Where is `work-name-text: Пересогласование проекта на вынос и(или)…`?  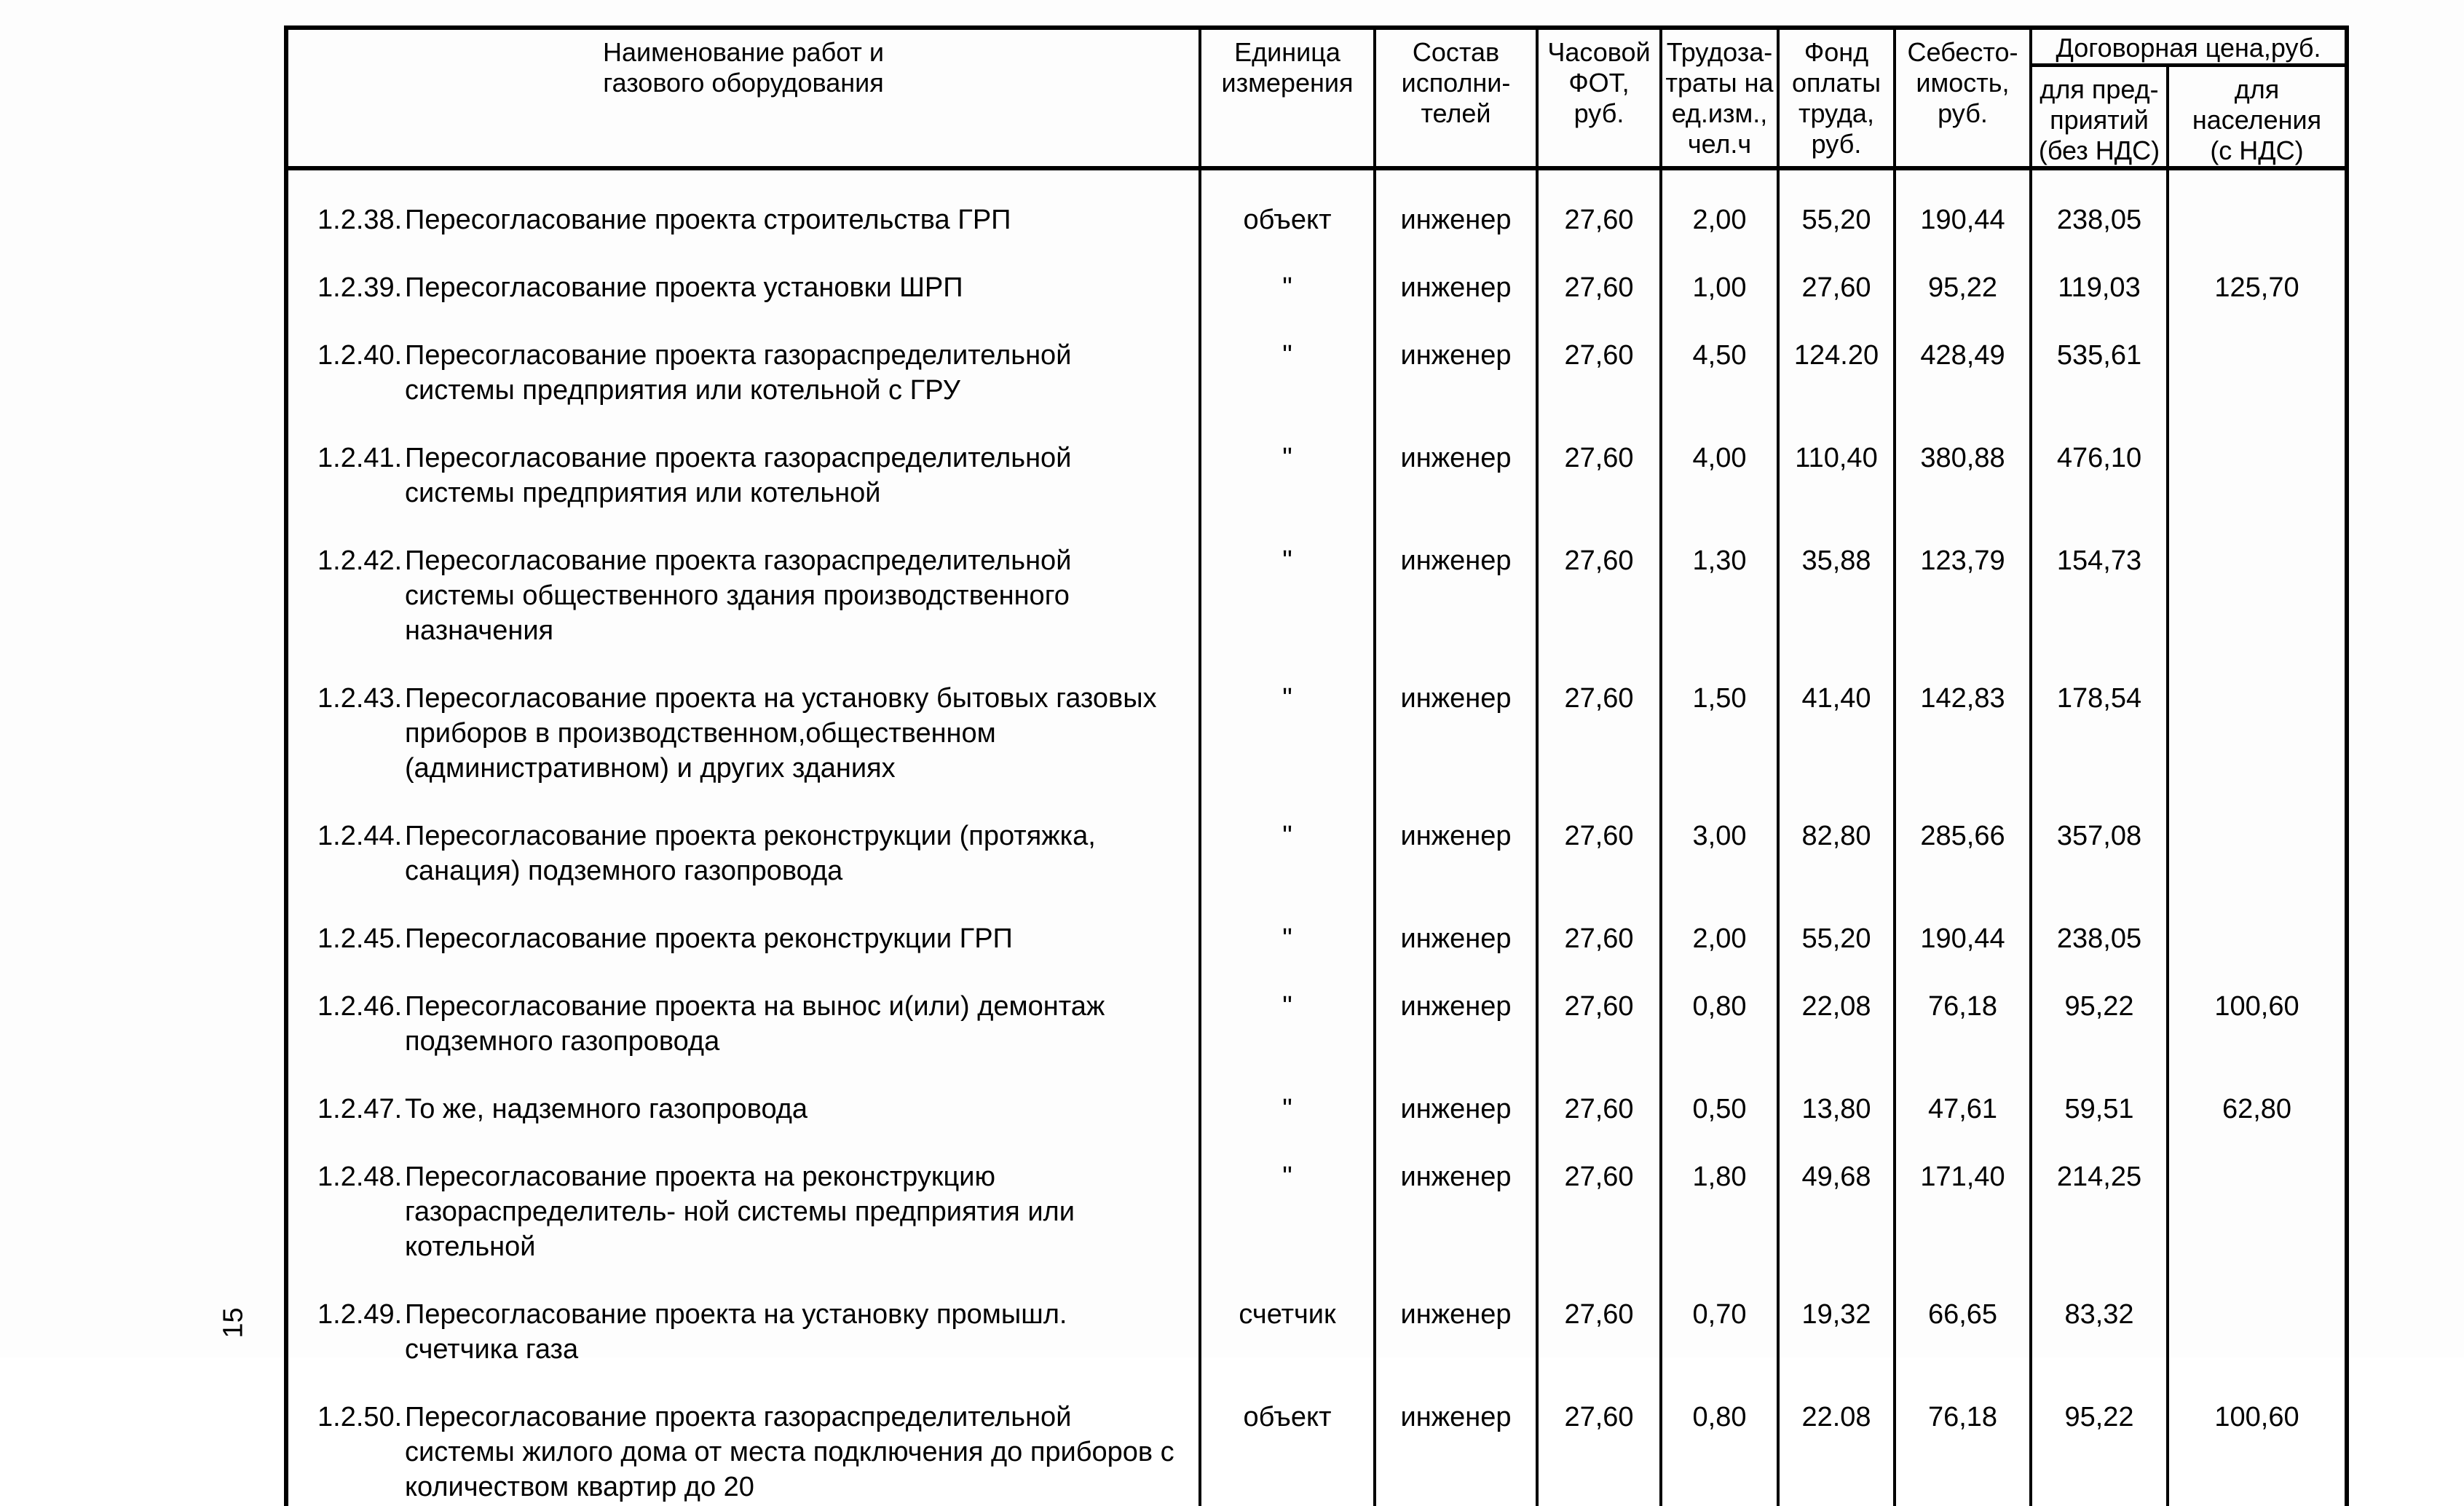
work-name-text: Пересогласование проекта на вынос и(или)… is located at coordinates (755, 1024).